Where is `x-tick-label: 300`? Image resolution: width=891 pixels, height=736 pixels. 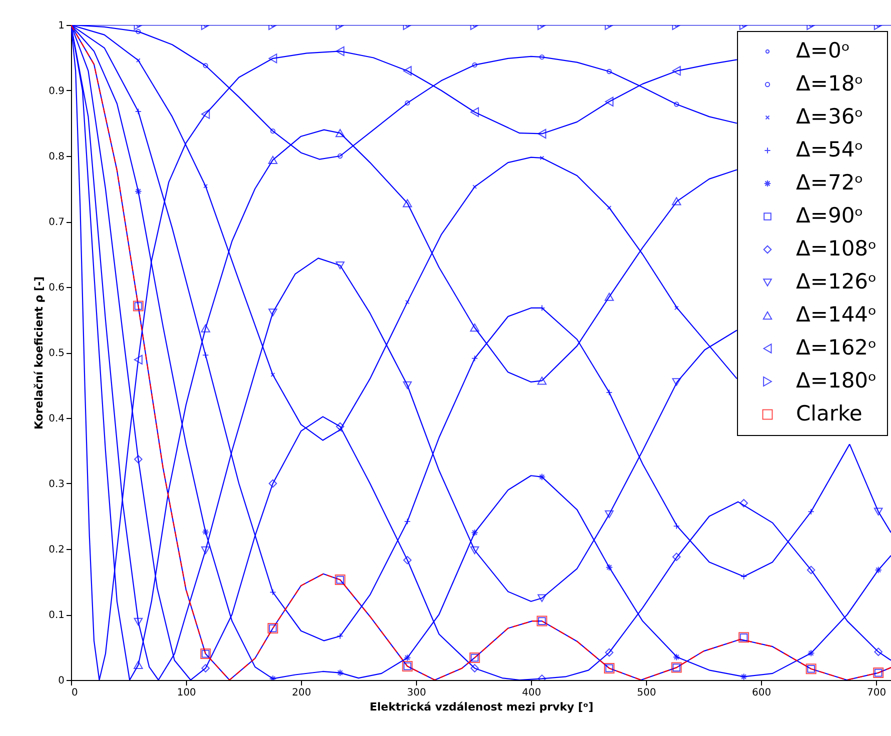
x-tick-label: 300 is located at coordinates (416, 693).